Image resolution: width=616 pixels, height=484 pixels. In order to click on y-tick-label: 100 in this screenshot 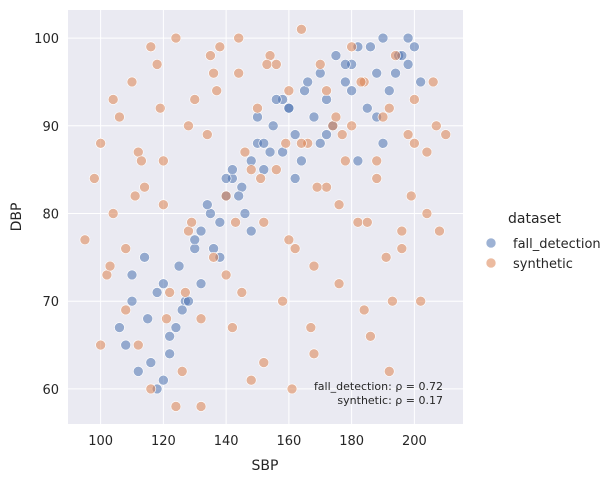, I will do `click(46, 39)`.